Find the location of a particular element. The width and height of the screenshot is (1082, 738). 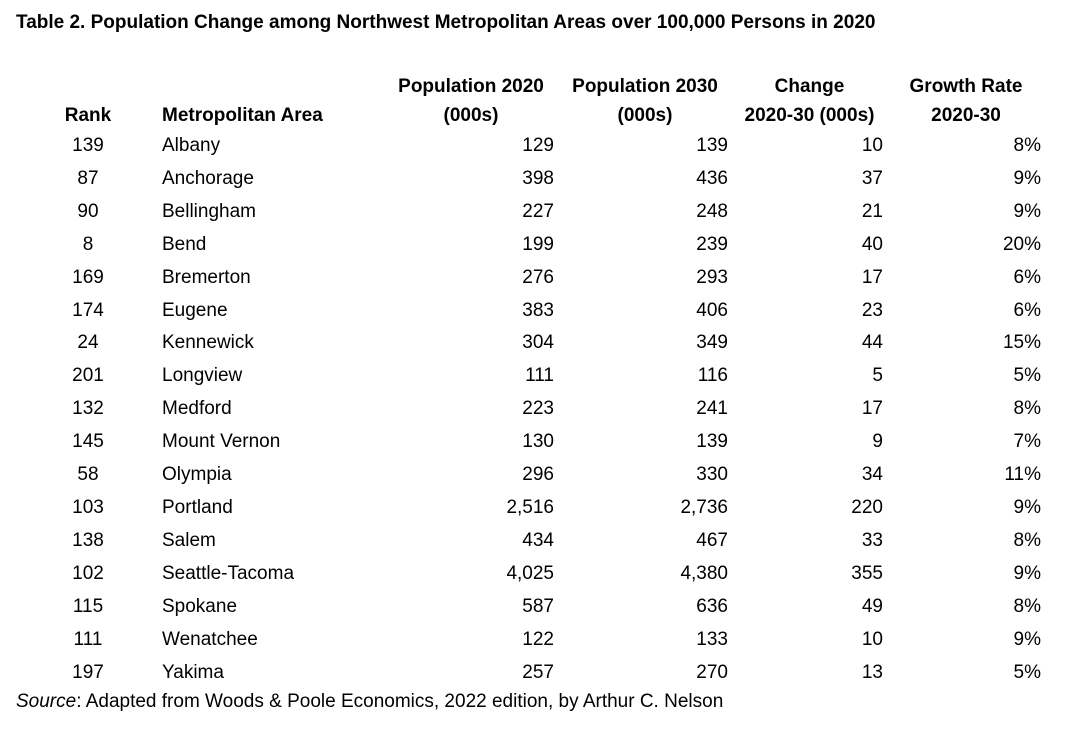

table-row: 102 Seattle-Tacoma 4,025 4,380 355 9% is located at coordinates (531, 574).